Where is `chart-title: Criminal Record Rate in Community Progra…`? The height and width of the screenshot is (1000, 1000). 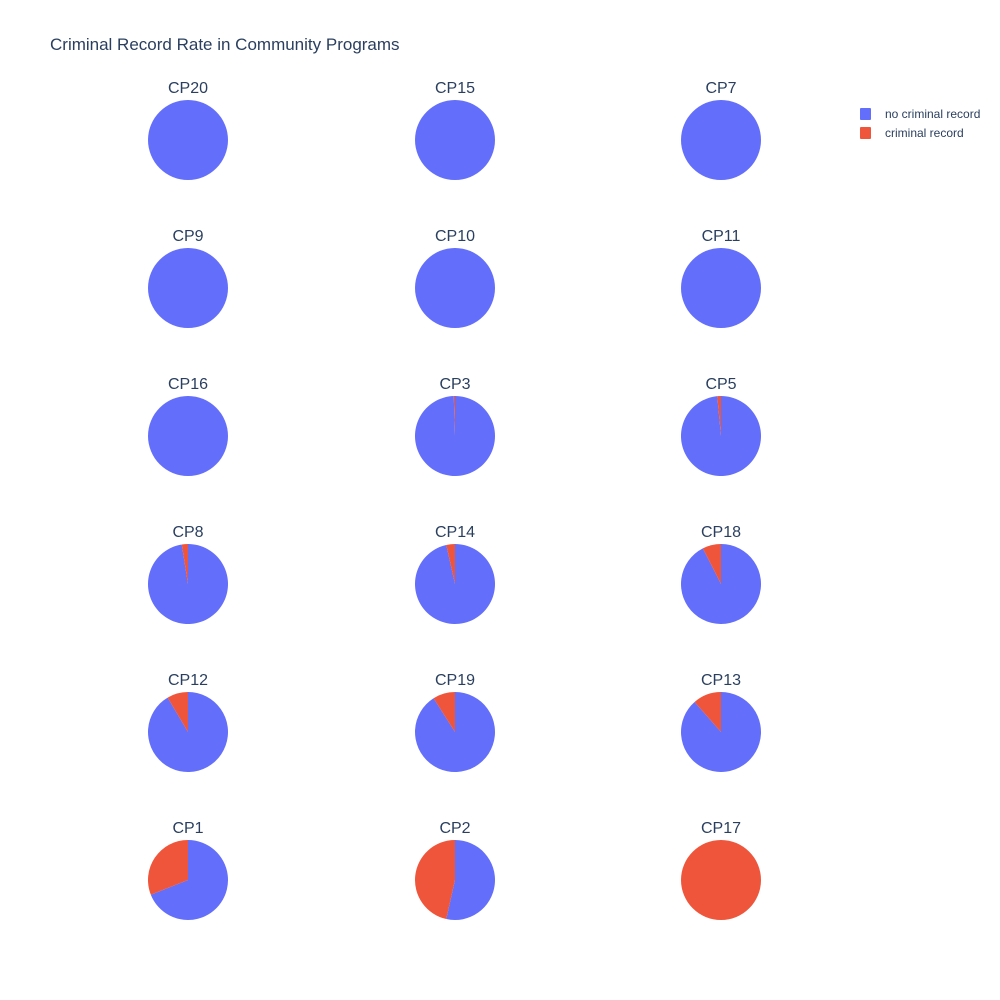 chart-title: Criminal Record Rate in Community Progra… is located at coordinates (225, 44).